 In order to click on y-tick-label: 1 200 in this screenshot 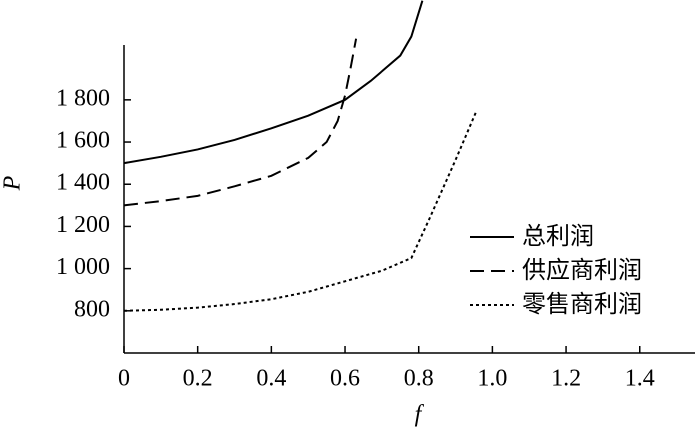, I will do `click(83, 225)`.